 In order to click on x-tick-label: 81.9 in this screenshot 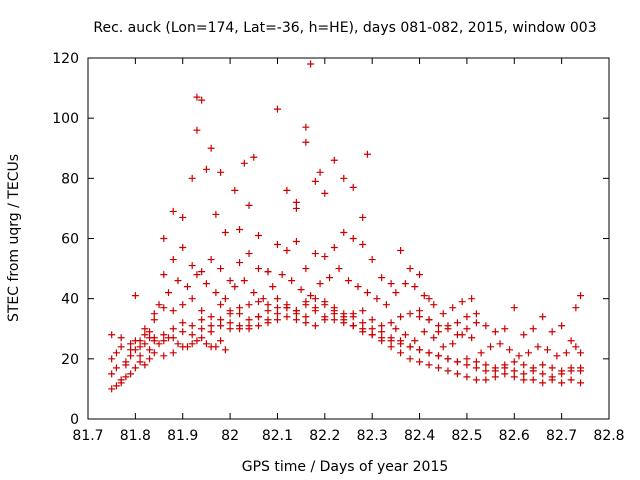, I will do `click(182, 436)`.